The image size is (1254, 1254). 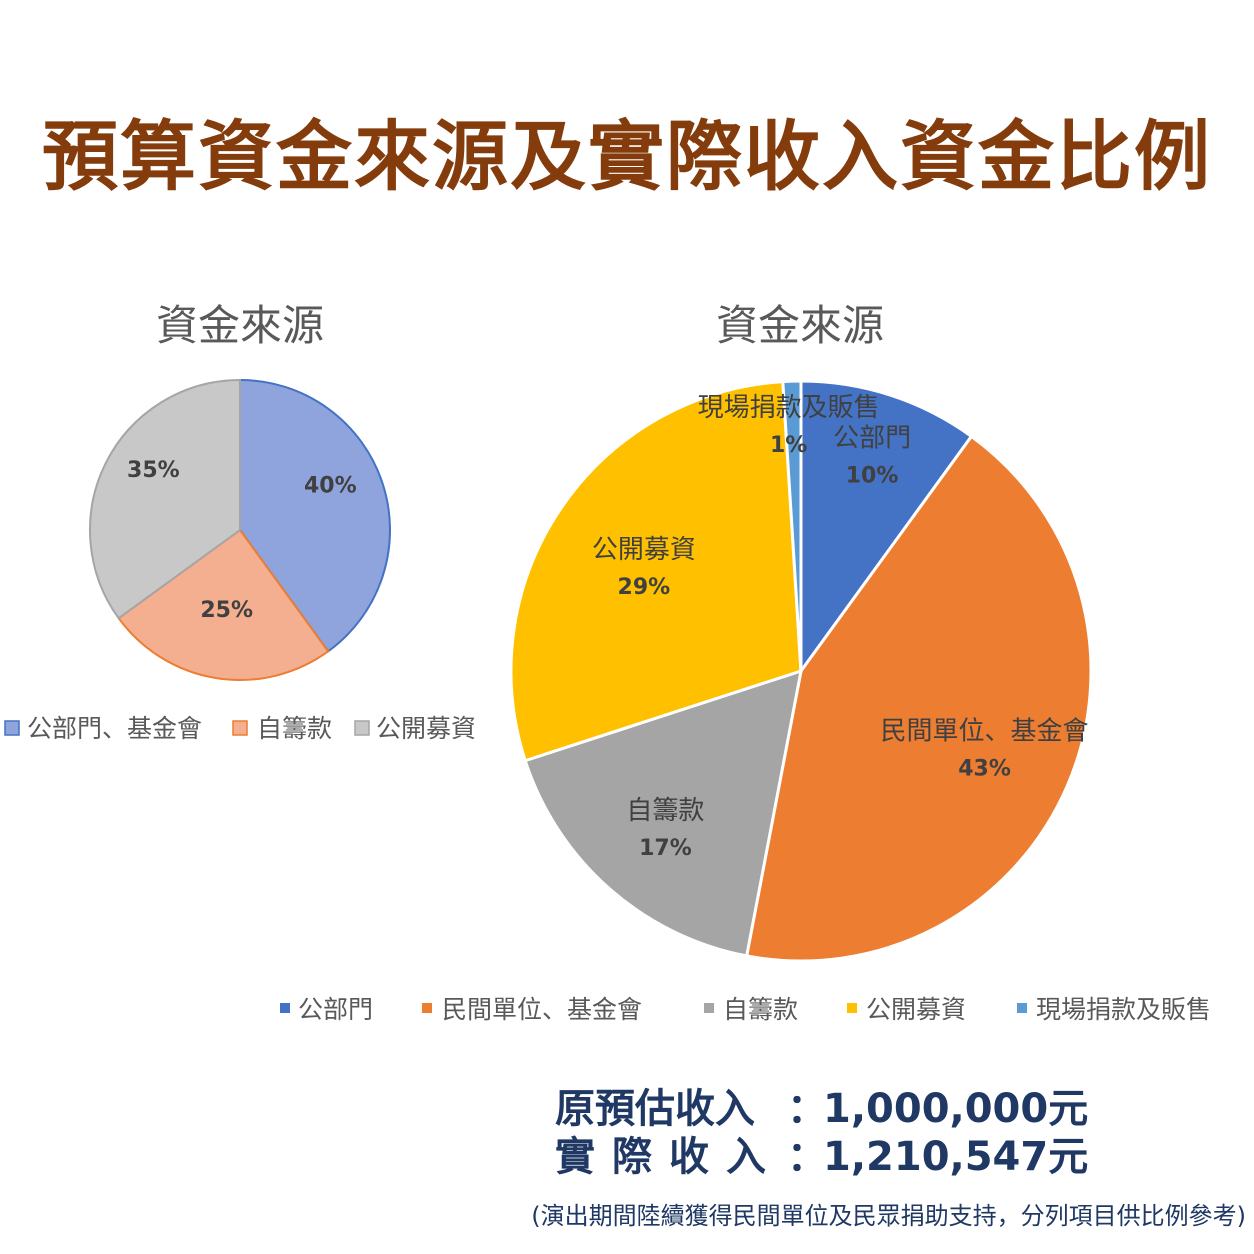 I want to click on chart-title-actual: 資金來源, so click(x=800, y=325).